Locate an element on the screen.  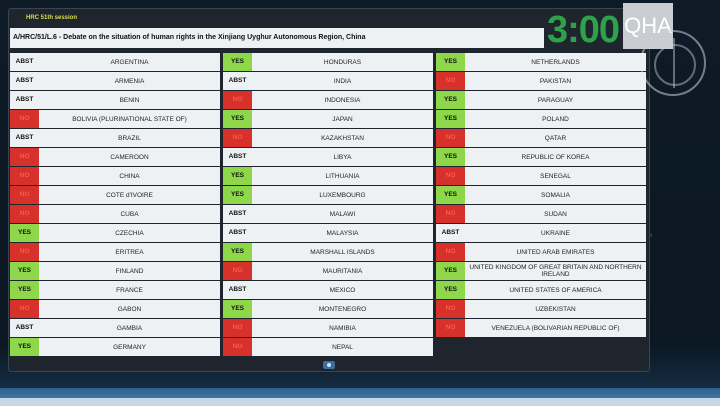
country-name: QATAR is located at coordinates (555, 138).